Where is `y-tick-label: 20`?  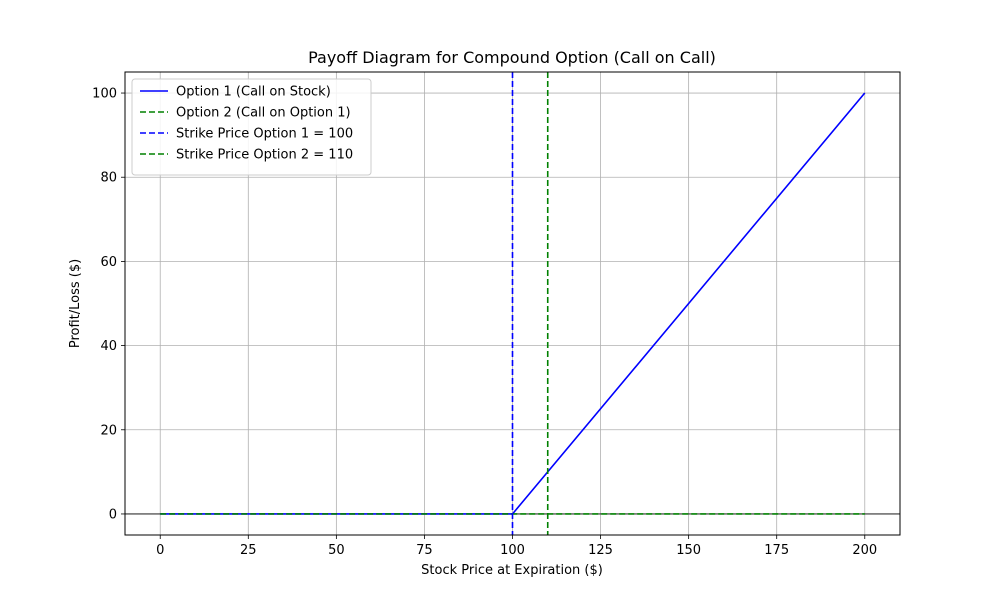
y-tick-label: 20 is located at coordinates (108, 430).